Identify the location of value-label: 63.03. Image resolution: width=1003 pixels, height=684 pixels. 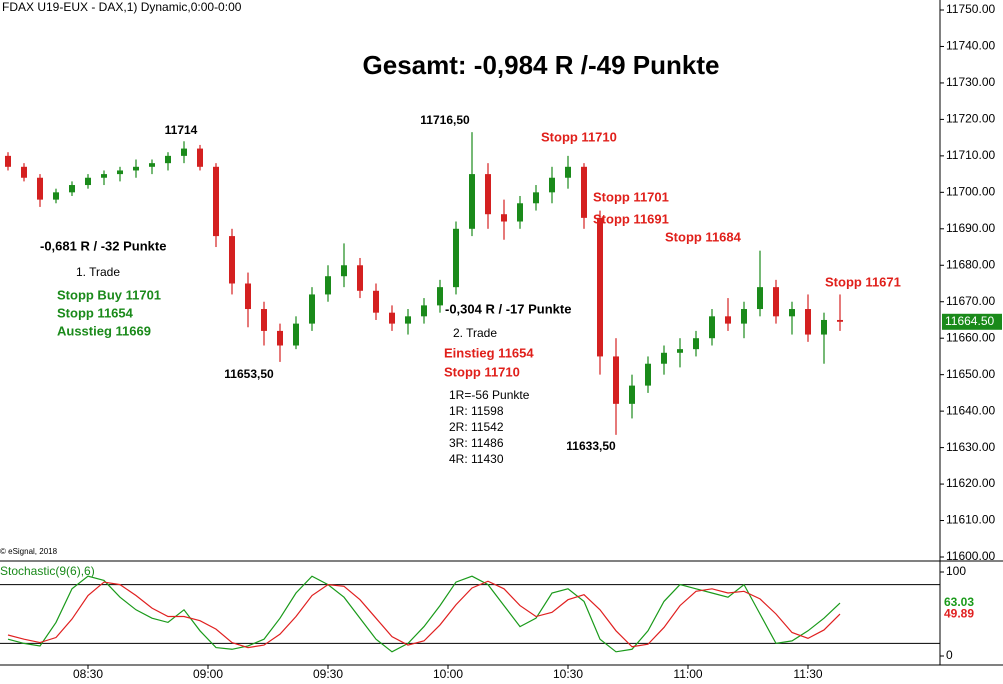
(959, 602).